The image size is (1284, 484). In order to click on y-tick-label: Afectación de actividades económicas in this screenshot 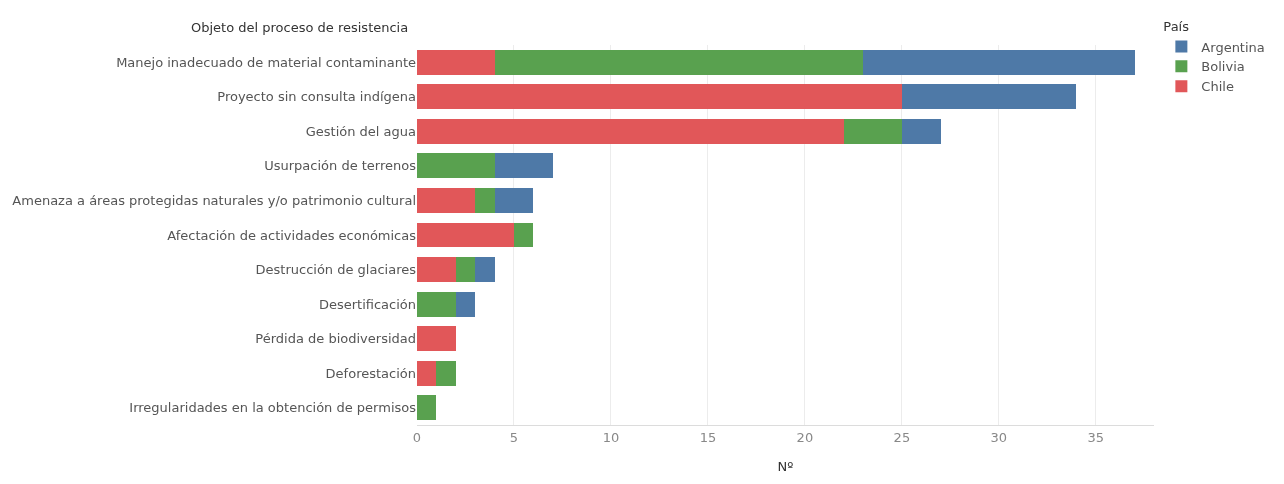, I will do `click(292, 235)`.